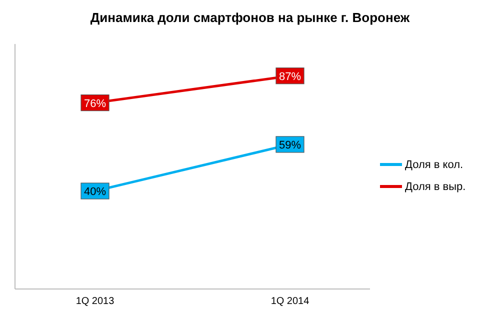 This screenshot has height=325, width=500. What do you see at coordinates (95, 302) in the screenshot?
I see `x-tick-label: 1Q 2013` at bounding box center [95, 302].